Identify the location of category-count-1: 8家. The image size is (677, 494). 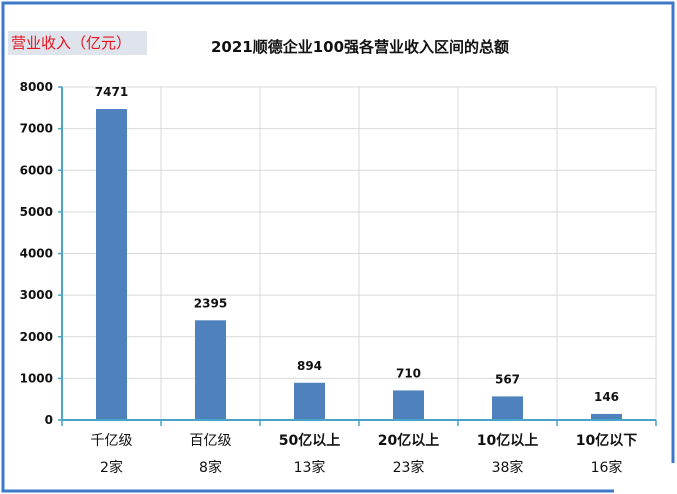
(210, 467).